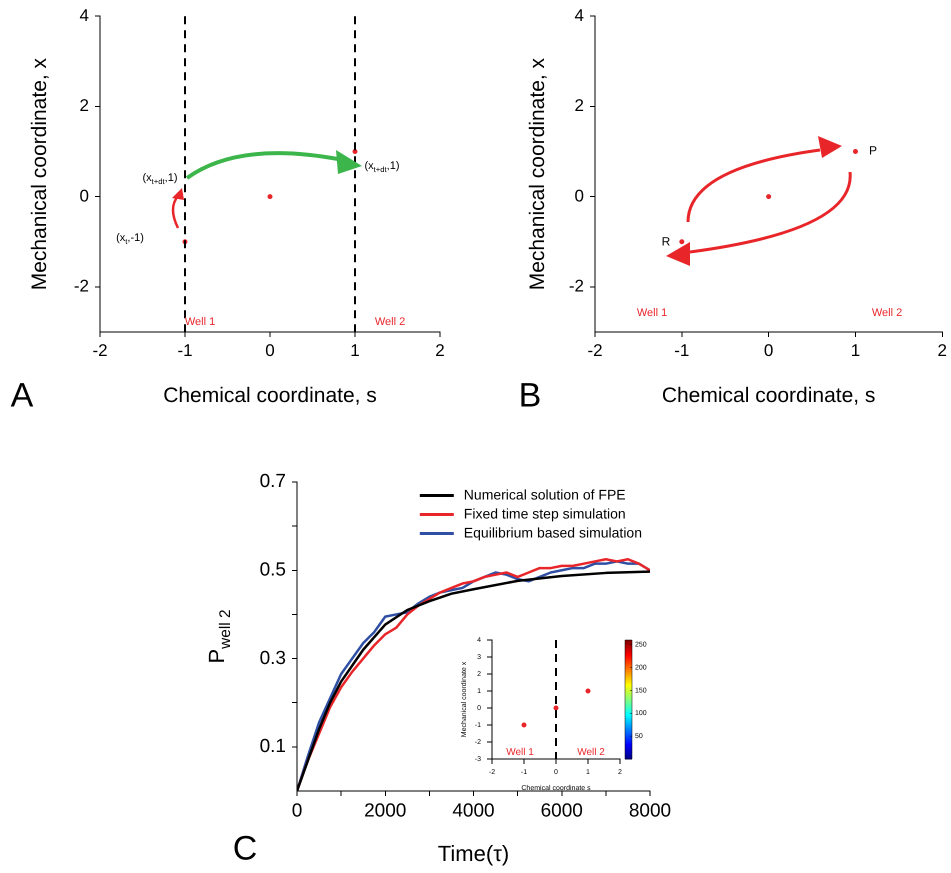 The width and height of the screenshot is (951, 873). What do you see at coordinates (273, 658) in the screenshot?
I see `y-tick-label: 0.3` at bounding box center [273, 658].